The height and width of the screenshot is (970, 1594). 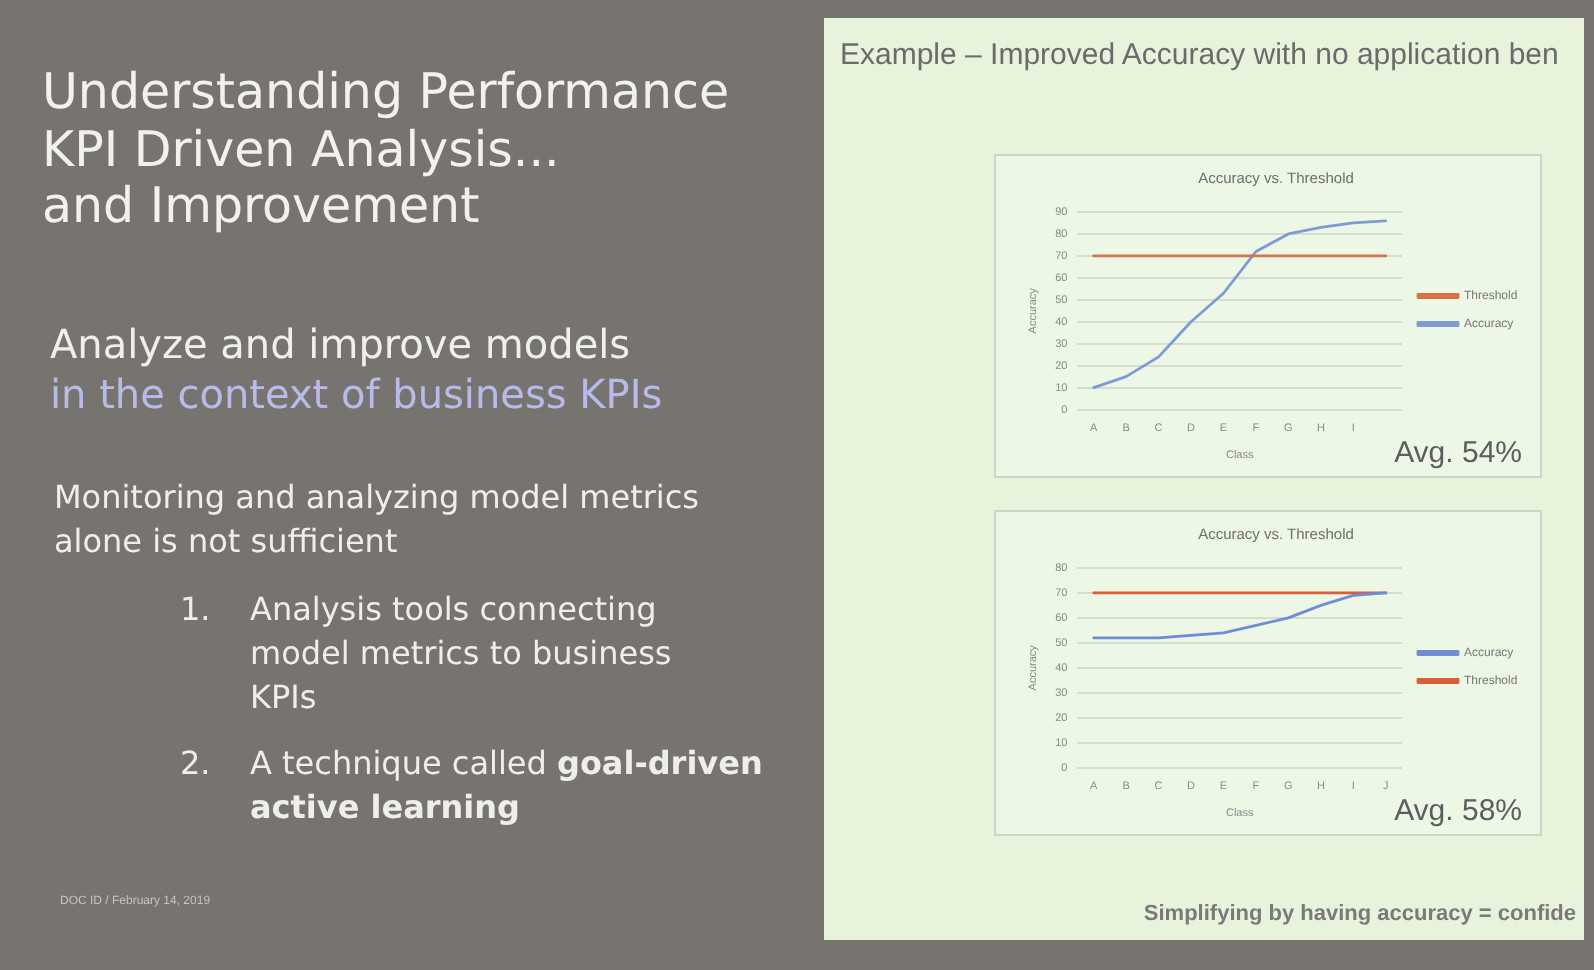 What do you see at coordinates (356, 394) in the screenshot?
I see `text: in the context of business KPIs` at bounding box center [356, 394].